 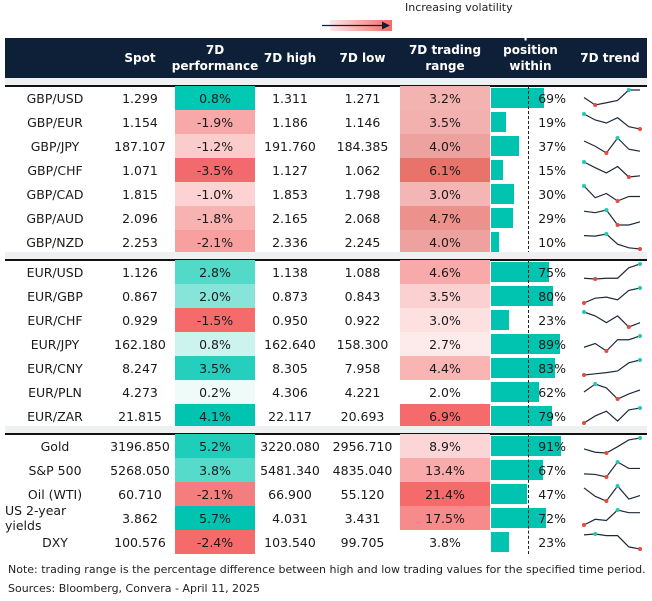 I want to click on table-row: GBP/AUD 2.096 -1.8% 2.165 2.068 4.7% 29%, so click(x=326, y=218).